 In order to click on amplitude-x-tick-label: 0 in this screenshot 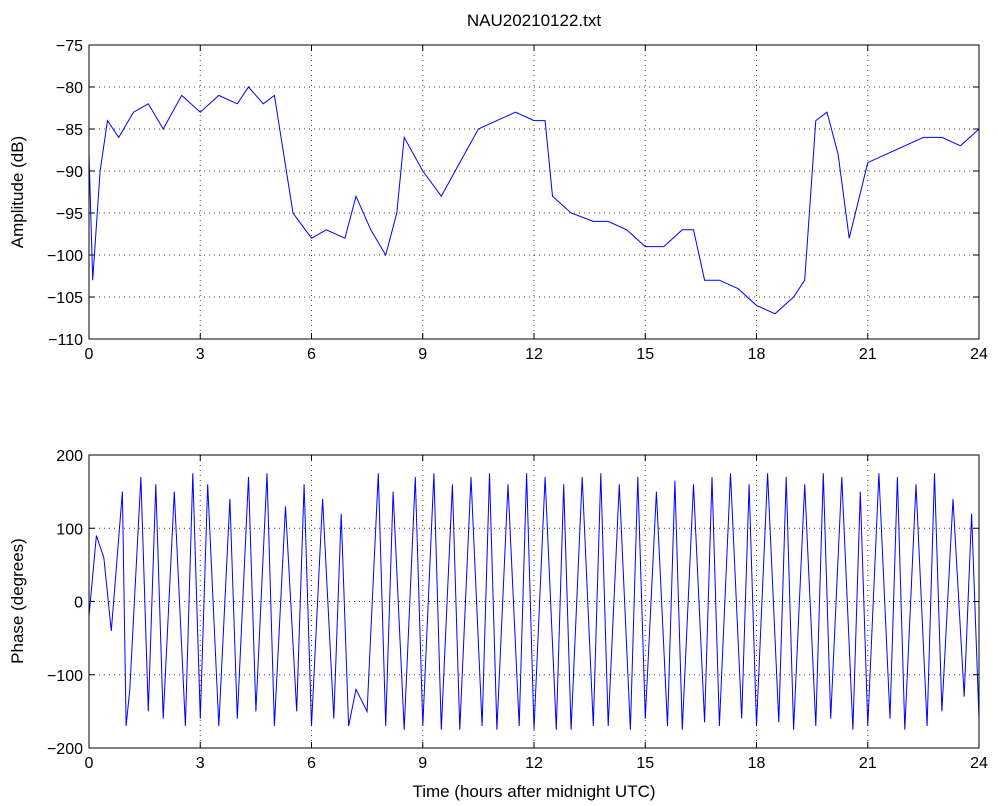, I will do `click(89, 354)`.